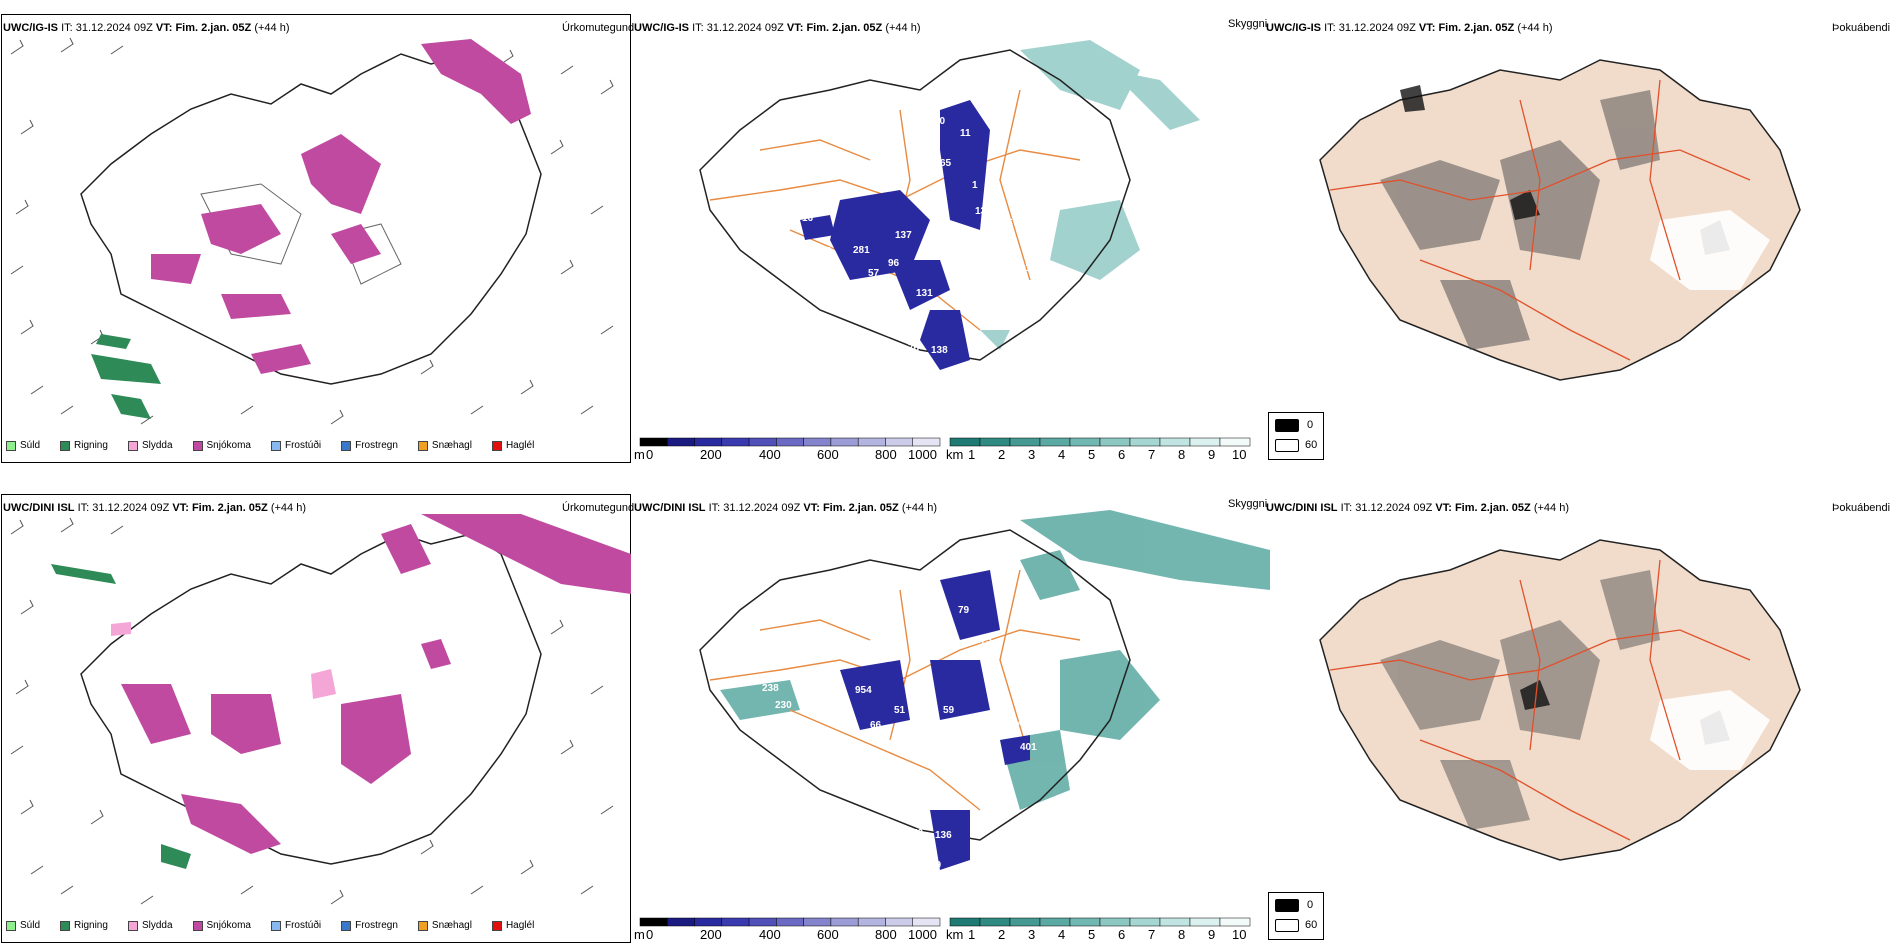 Image resolution: width=1900 pixels, height=950 pixels. Describe the element at coordinates (598, 28) in the screenshot. I see `panel-type-precip-row1: Úrkomutegund` at that location.